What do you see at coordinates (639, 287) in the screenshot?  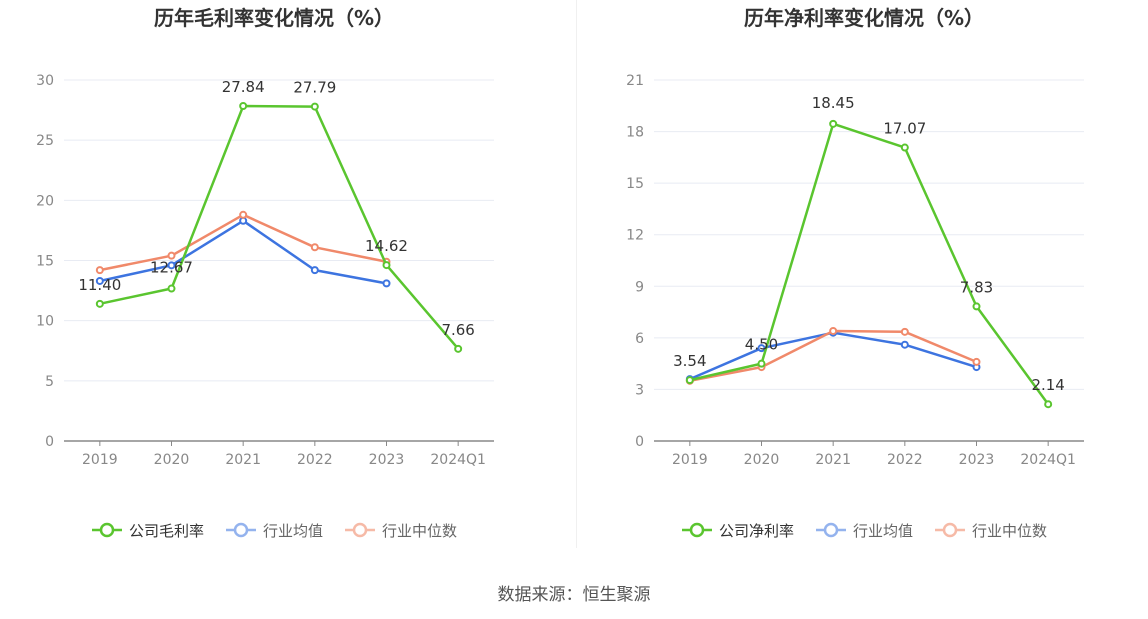 I see `y-tick-label: 9` at bounding box center [639, 287].